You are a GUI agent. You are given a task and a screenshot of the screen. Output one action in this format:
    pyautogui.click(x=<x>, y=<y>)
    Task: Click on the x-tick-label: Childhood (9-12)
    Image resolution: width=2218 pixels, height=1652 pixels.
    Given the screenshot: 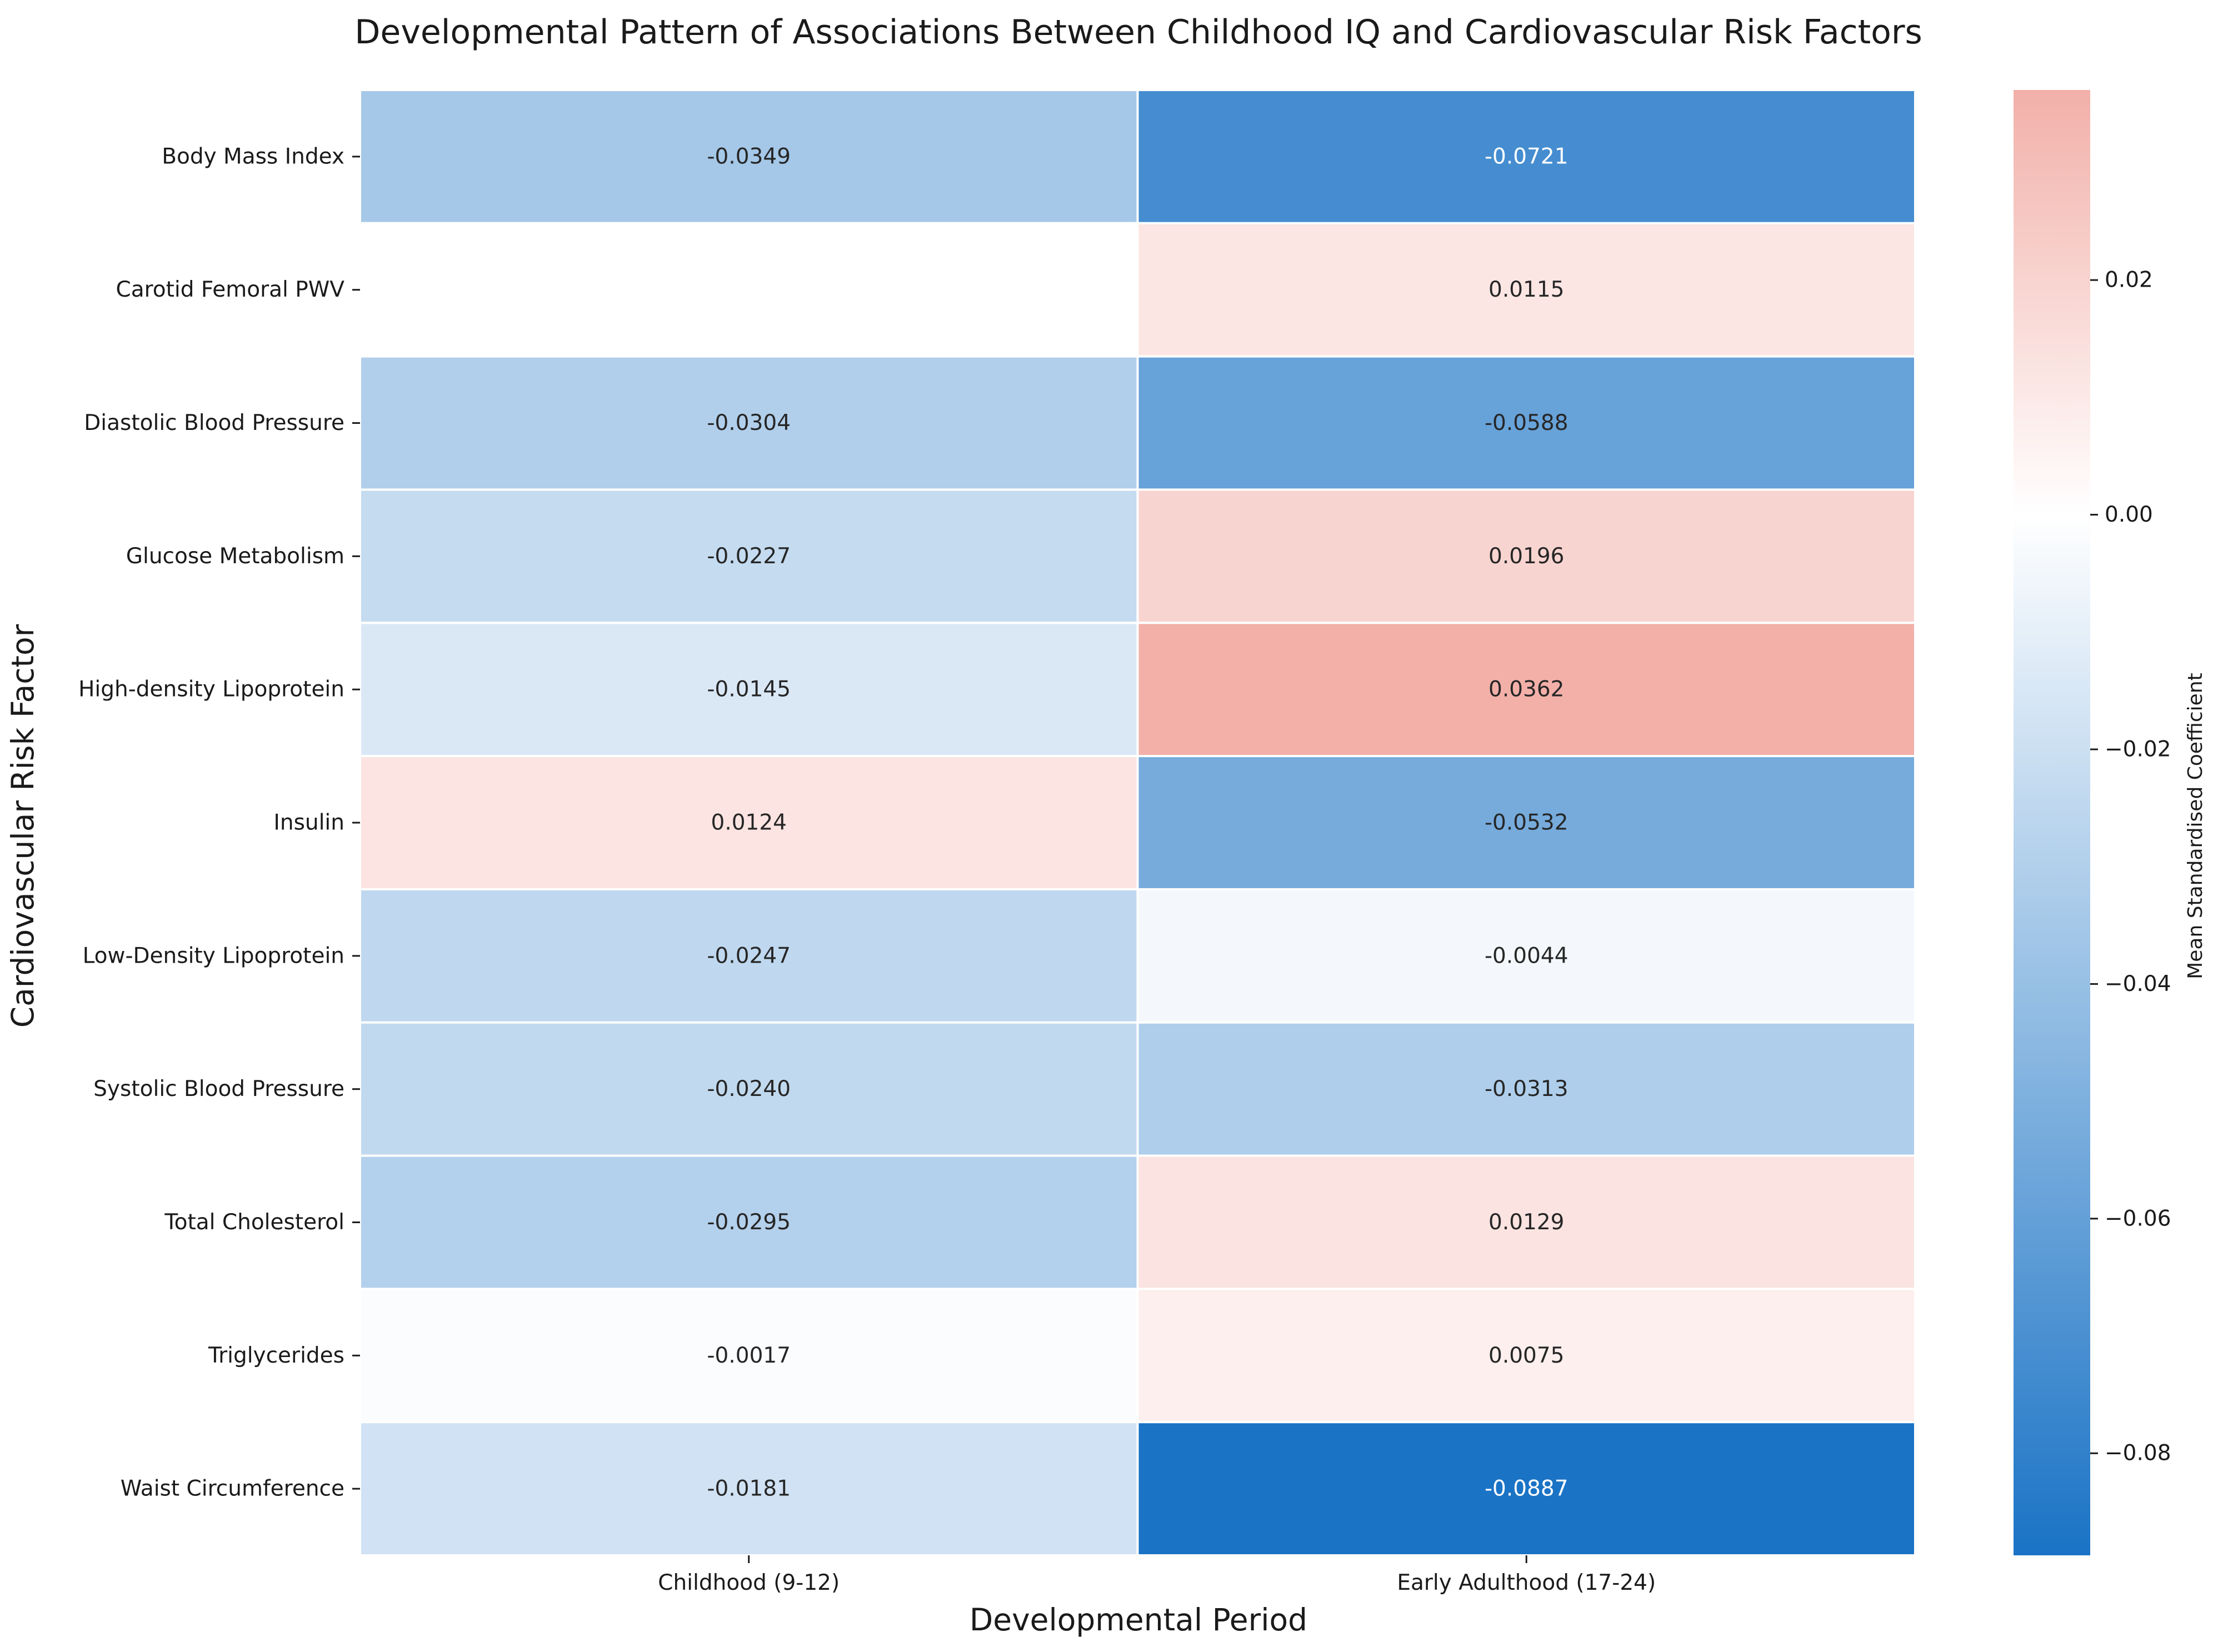 What is the action you would take?
    pyautogui.click(x=749, y=1582)
    